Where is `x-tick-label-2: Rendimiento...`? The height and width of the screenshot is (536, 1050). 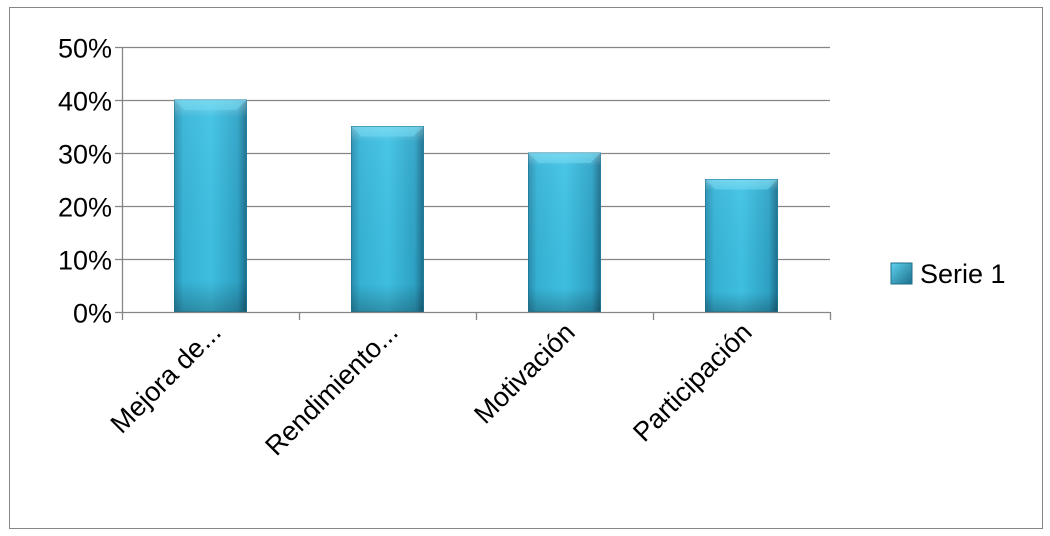
x-tick-label-2: Rendimiento... is located at coordinates (331, 389).